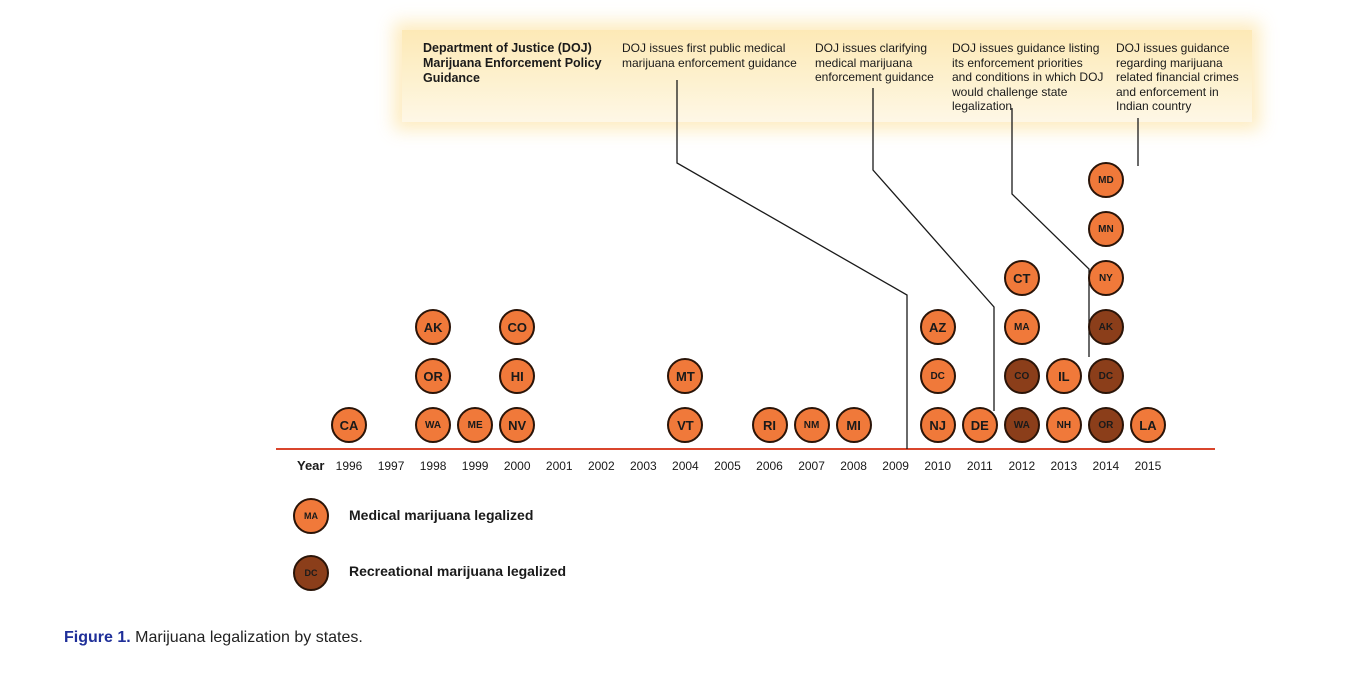  What do you see at coordinates (1021, 425) in the screenshot?
I see `state-marker-wa-2012: WA` at bounding box center [1021, 425].